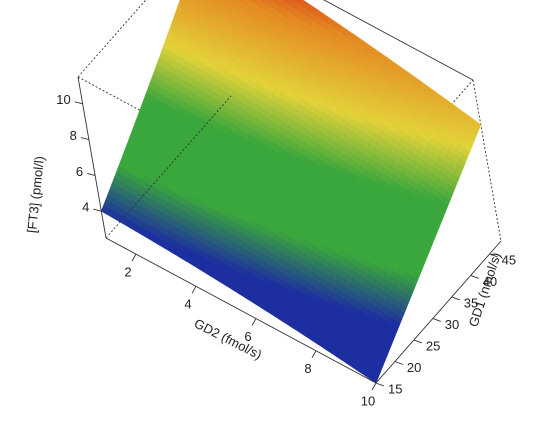  What do you see at coordinates (187, 304) in the screenshot?
I see `x-tick-label: 4` at bounding box center [187, 304].